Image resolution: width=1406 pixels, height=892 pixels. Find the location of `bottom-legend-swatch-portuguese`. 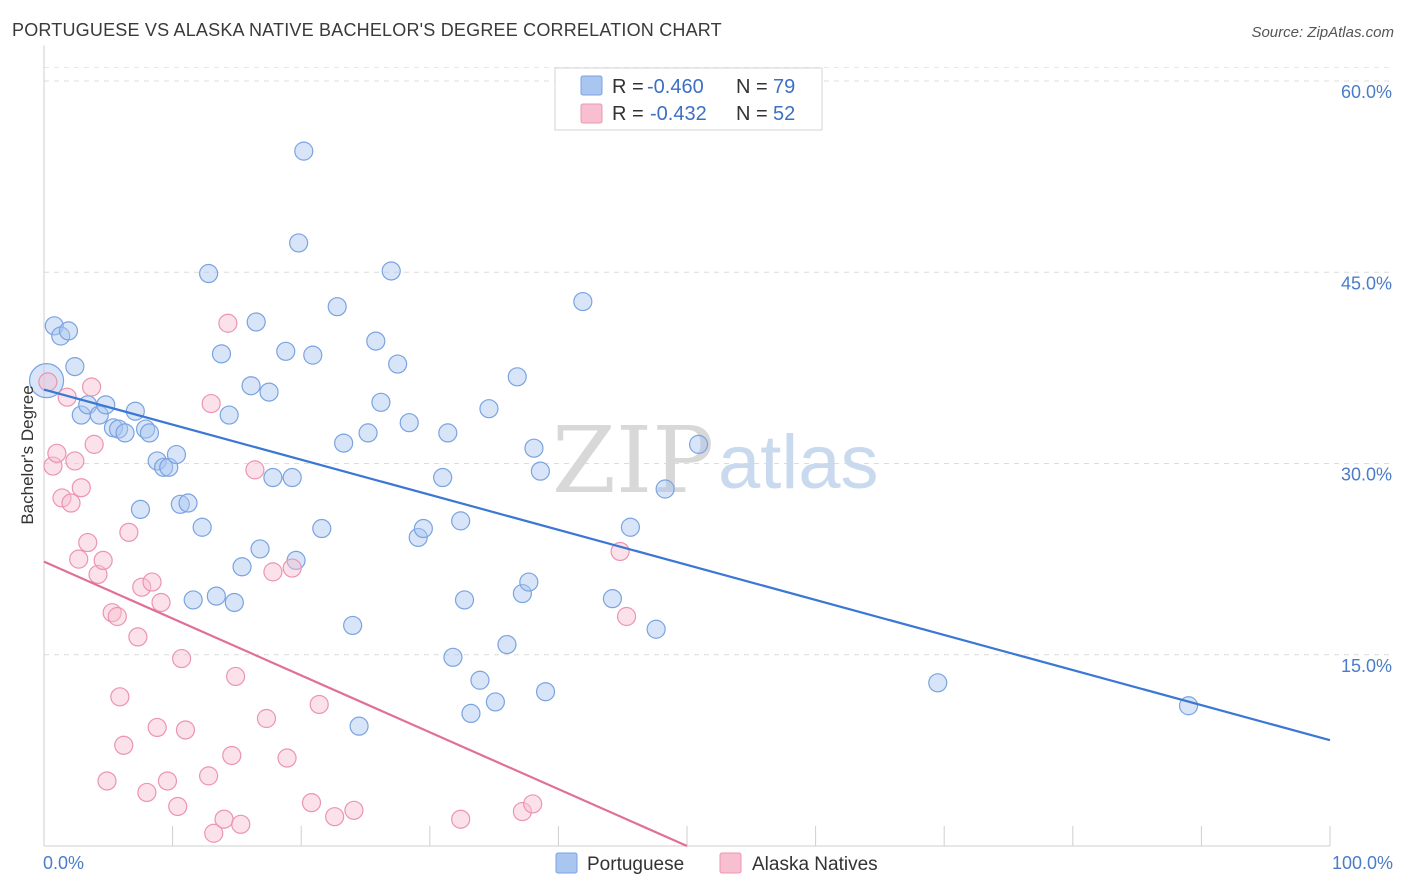

bottom-legend-swatch-portuguese is located at coordinates (566, 863).